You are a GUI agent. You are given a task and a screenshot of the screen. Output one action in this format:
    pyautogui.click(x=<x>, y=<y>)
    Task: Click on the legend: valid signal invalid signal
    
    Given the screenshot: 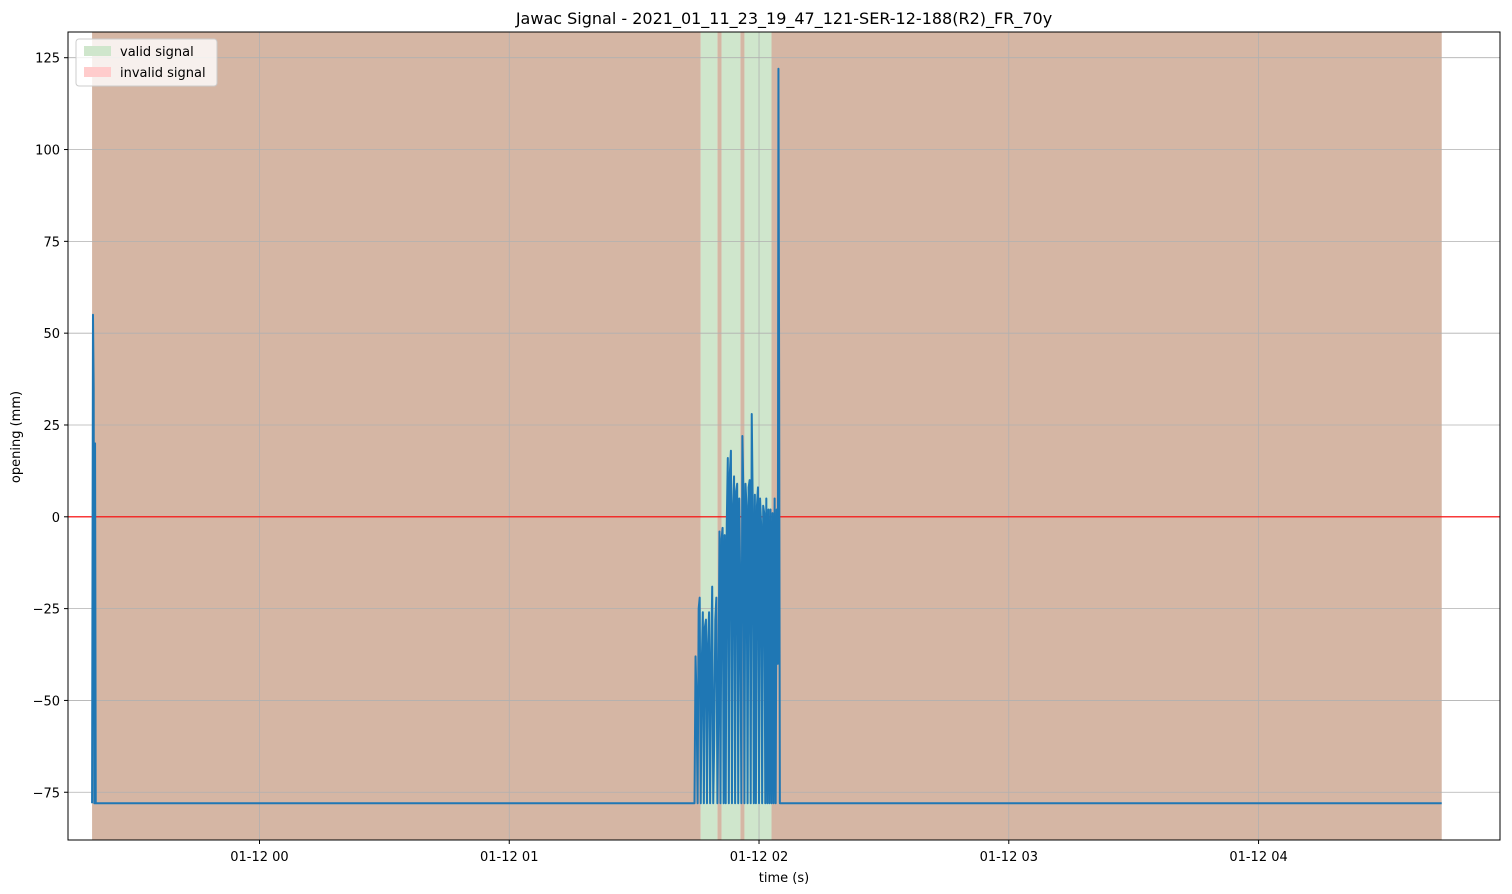 What is the action you would take?
    pyautogui.click(x=146, y=62)
    